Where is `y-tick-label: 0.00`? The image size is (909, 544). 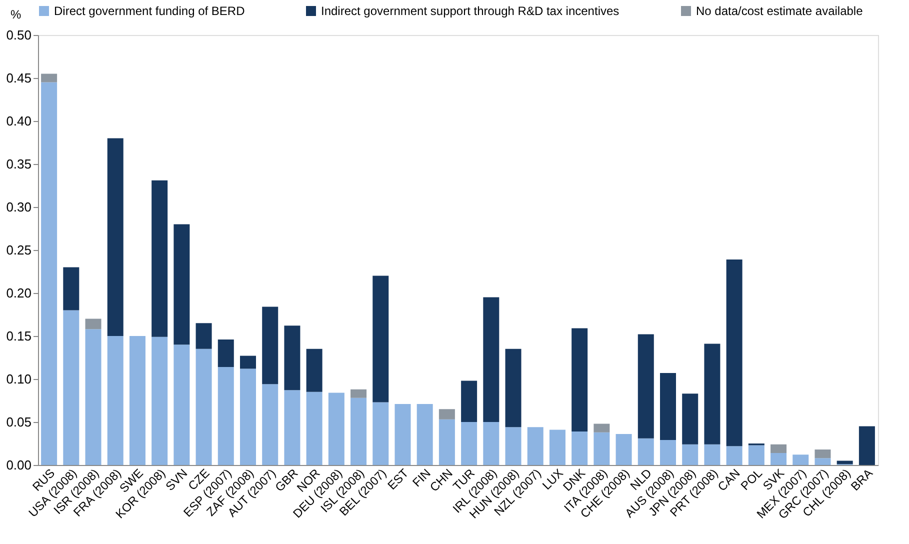 y-tick-label: 0.00 is located at coordinates (19, 465).